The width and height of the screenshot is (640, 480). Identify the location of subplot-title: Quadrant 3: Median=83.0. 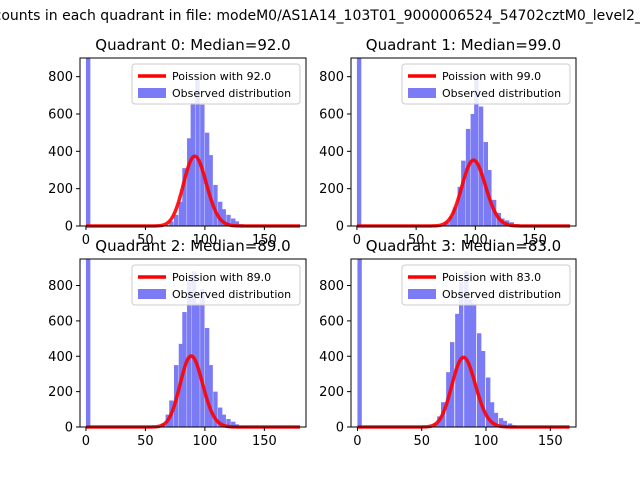
(463, 246).